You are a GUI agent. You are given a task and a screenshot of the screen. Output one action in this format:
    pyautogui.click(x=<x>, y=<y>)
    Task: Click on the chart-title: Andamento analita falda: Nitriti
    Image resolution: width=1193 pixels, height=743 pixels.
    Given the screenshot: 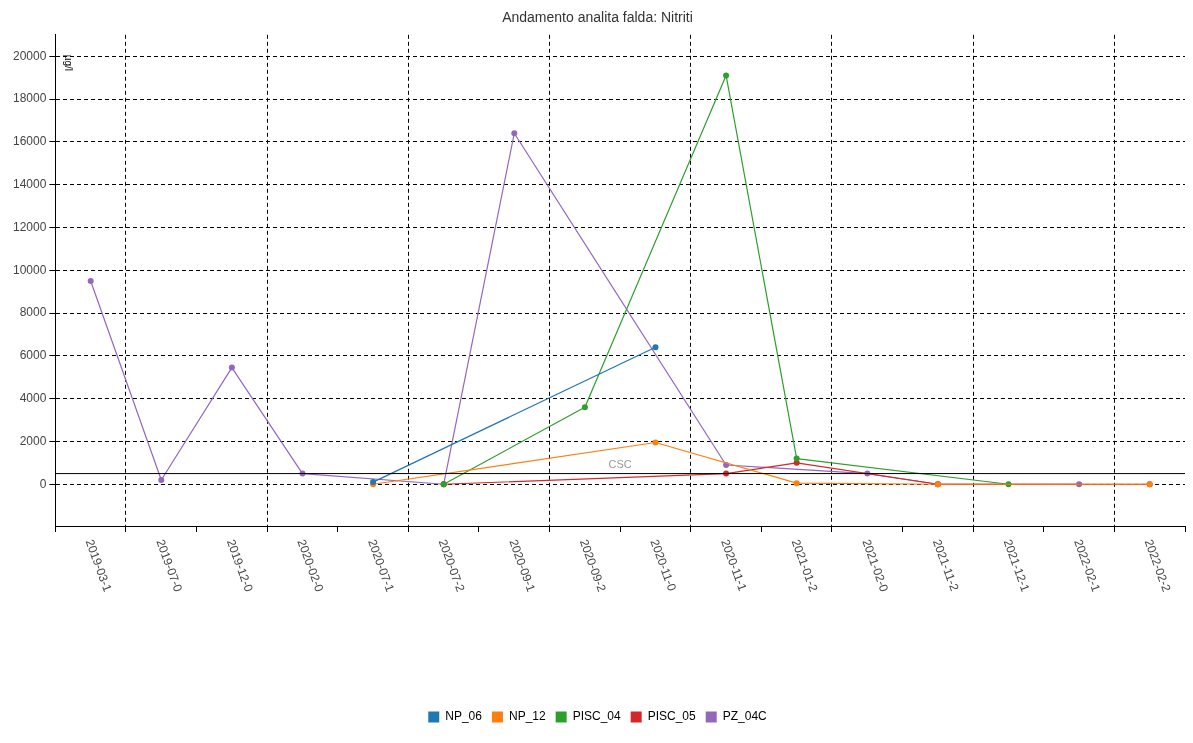 What is the action you would take?
    pyautogui.click(x=597, y=17)
    